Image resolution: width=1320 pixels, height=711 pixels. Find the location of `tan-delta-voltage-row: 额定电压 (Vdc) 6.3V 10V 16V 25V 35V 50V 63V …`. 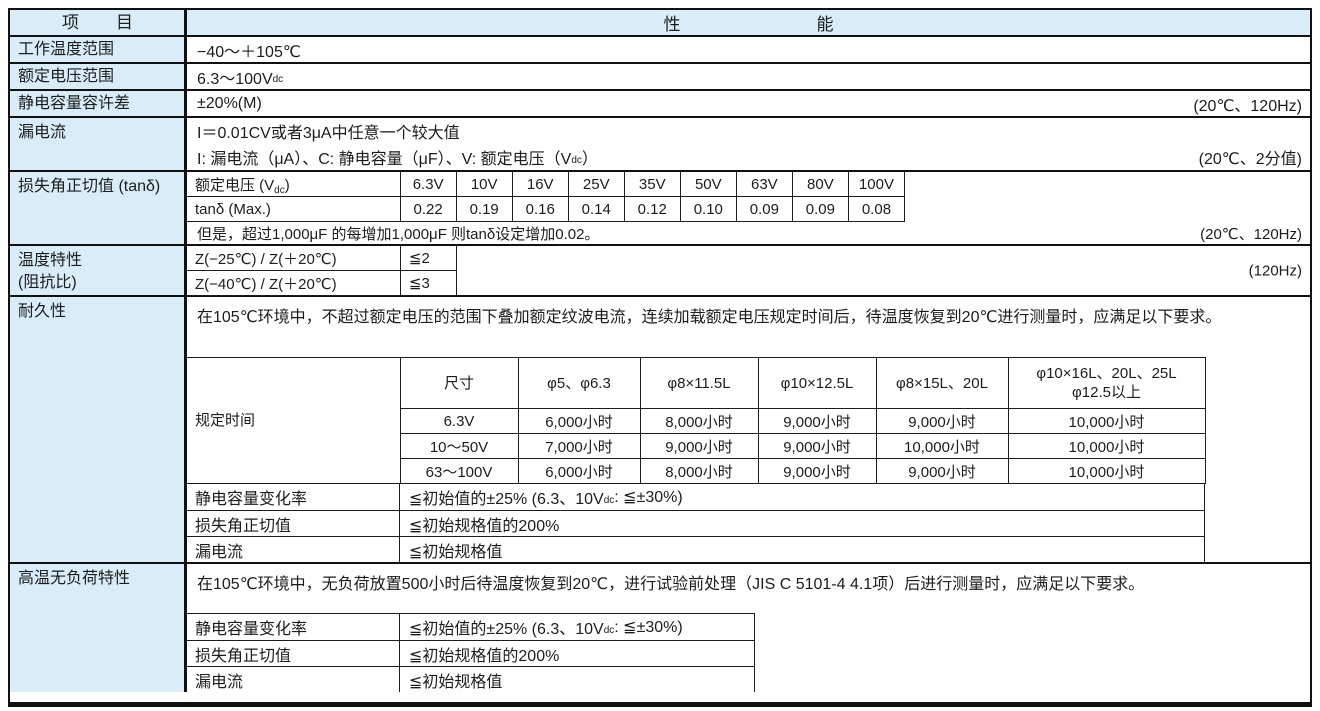

tan-delta-voltage-row: 额定电压 (Vdc) 6.3V 10V 16V 25V 35V 50V 63V … is located at coordinates (546, 184).